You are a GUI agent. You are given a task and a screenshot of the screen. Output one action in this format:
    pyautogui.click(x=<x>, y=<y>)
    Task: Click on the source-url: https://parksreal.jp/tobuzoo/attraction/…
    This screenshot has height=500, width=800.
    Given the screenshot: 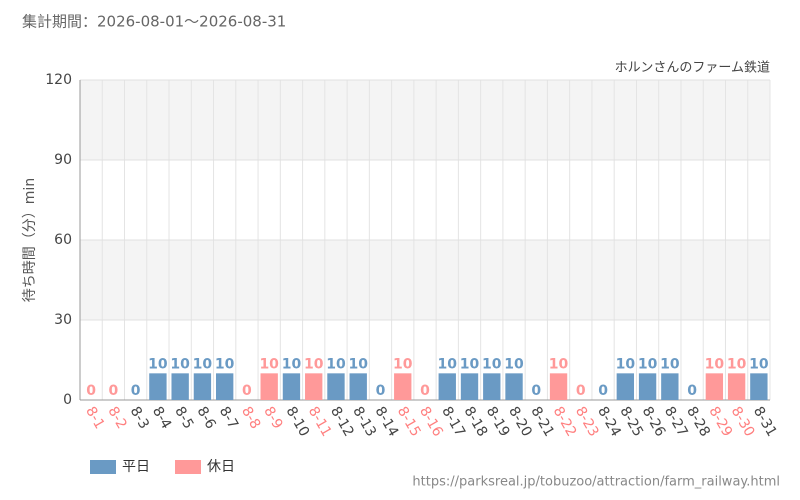 What is the action you would take?
    pyautogui.click(x=596, y=482)
    